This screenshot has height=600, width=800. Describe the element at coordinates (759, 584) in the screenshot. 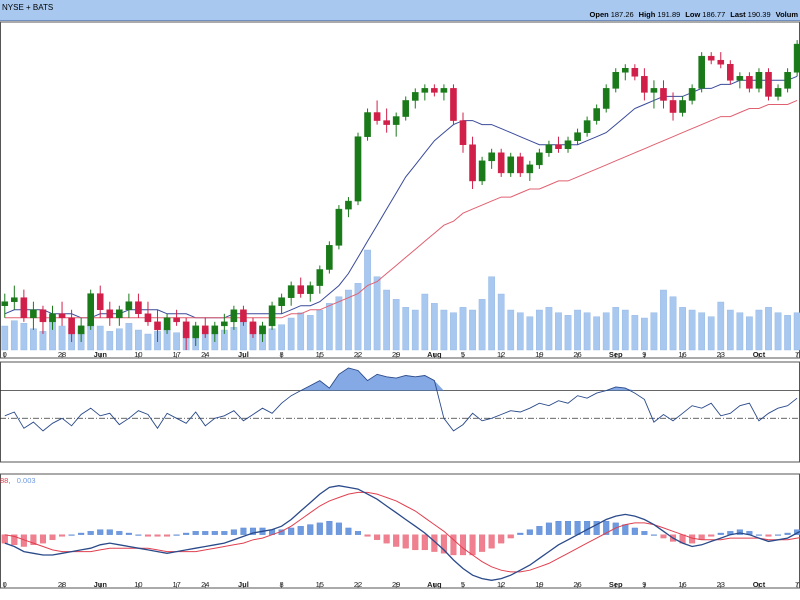

I see `x-tick-label: Oct` at that location.